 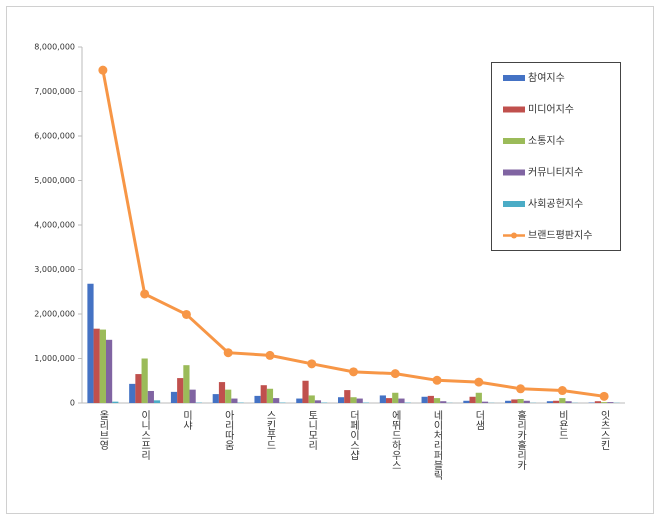 What do you see at coordinates (555, 204) in the screenshot?
I see `legend-label: 사회공헌지수` at bounding box center [555, 204].